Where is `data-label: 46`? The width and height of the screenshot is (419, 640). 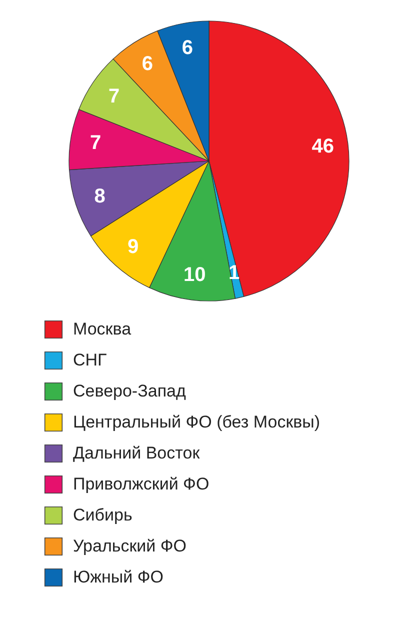
data-label: 46 is located at coordinates (323, 147).